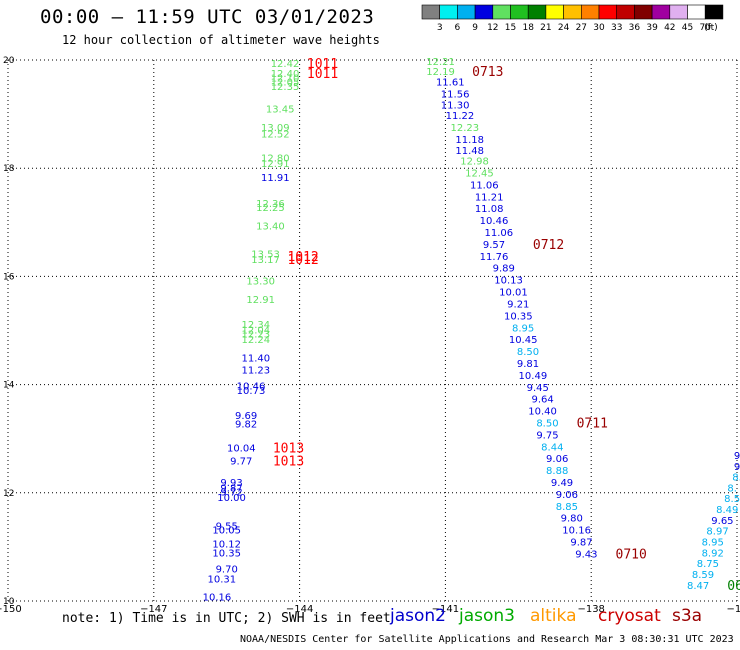  Describe the element at coordinates (275, 135) in the screenshot. I see `wave-height-point: 12.52` at that location.